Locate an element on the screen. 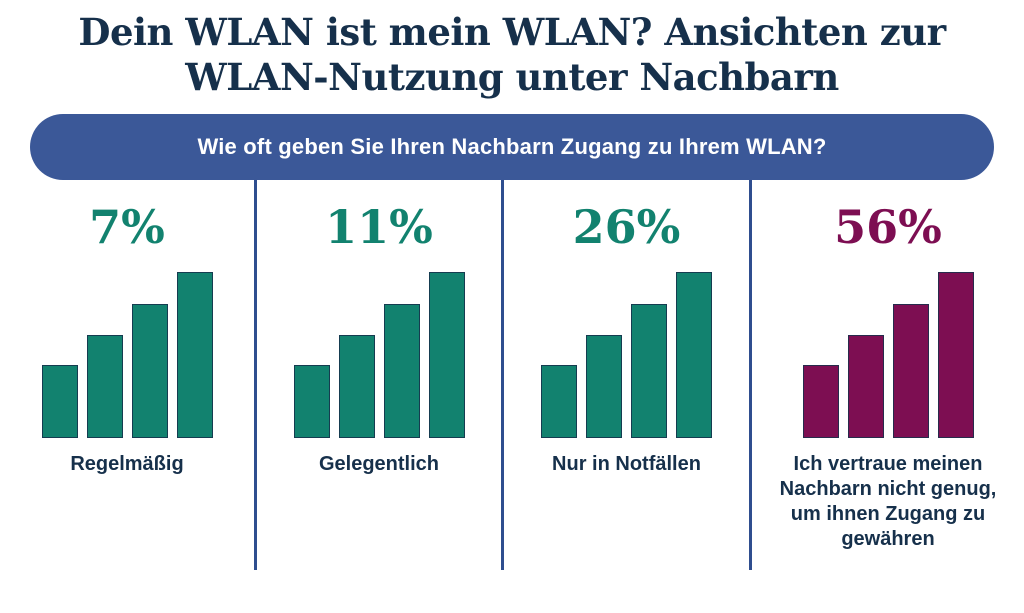 The image size is (1024, 613). answer-label: Nur in Notfällen is located at coordinates (626, 464).